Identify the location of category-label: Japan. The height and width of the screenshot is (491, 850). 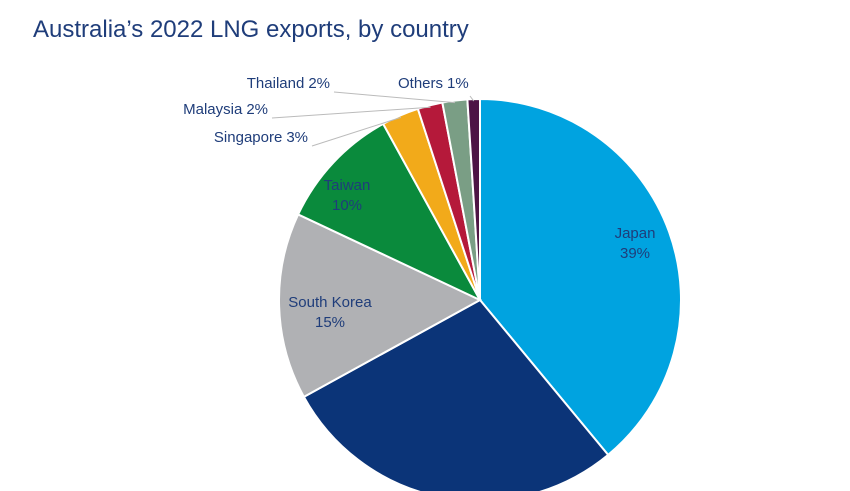
(635, 233).